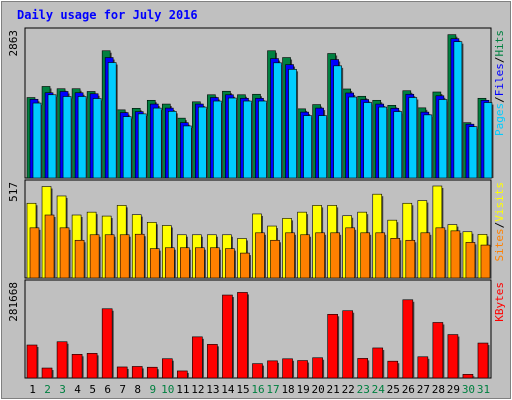 This screenshot has height=400, width=512. What do you see at coordinates (47, 389) in the screenshot?
I see `x-tick-label-2: 2` at bounding box center [47, 389].